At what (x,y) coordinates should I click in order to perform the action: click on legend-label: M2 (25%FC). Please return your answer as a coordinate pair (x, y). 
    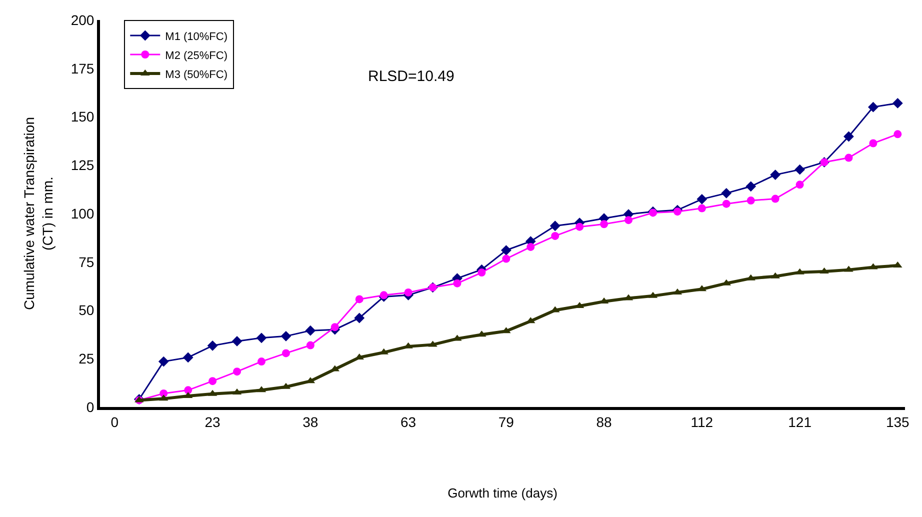
    Looking at the image, I should click on (196, 56).